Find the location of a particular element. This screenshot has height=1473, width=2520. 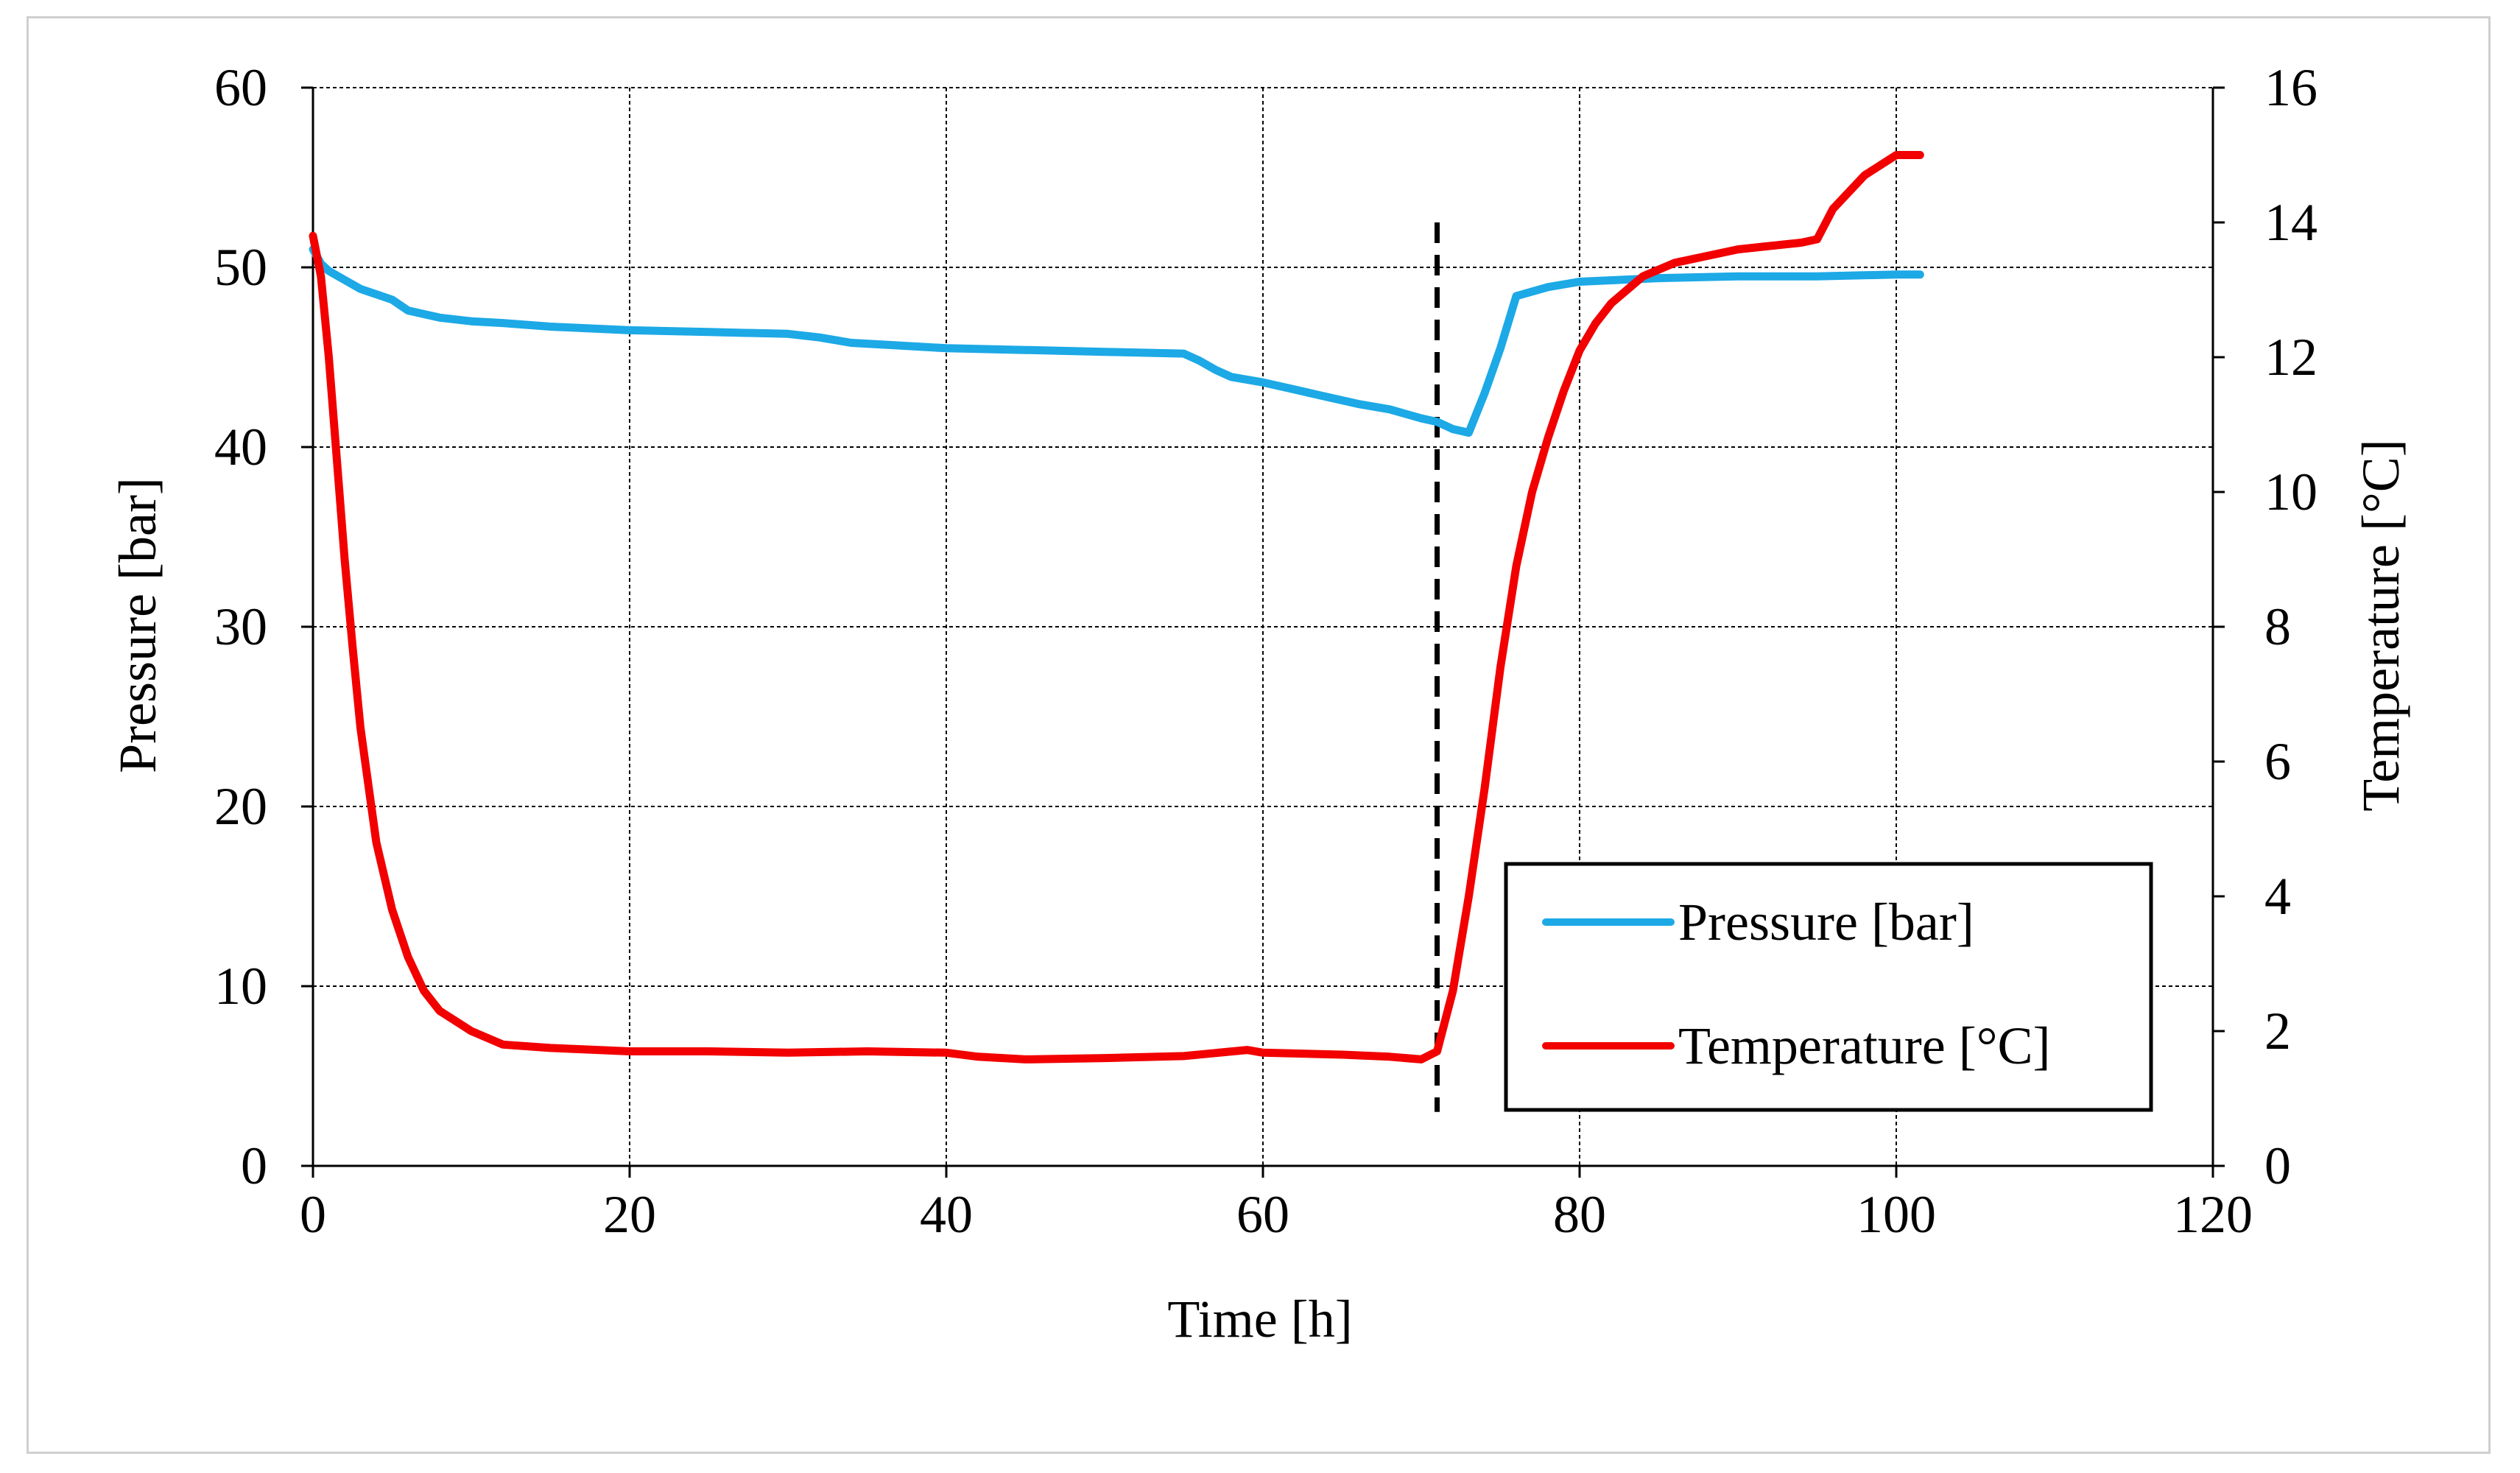

y2-tick-label: 16 is located at coordinates (2291, 88).